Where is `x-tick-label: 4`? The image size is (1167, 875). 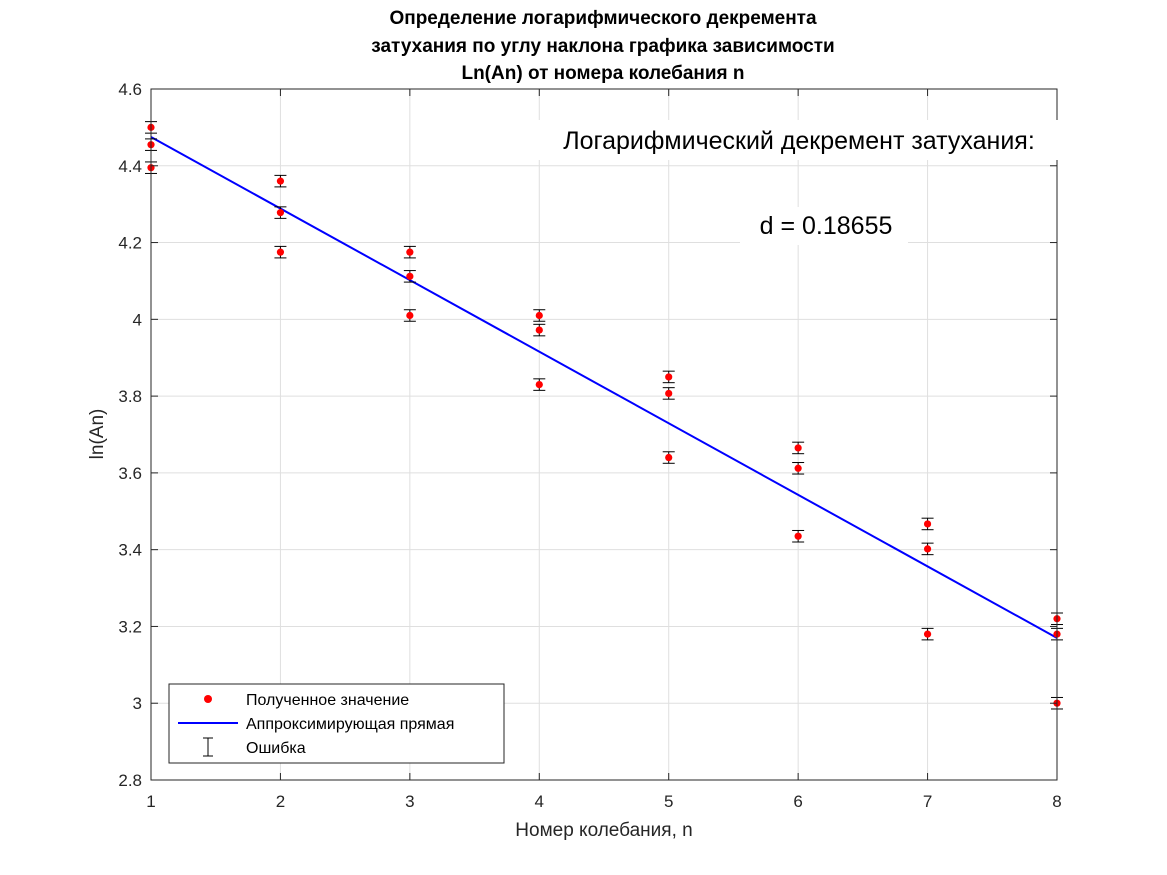 x-tick-label: 4 is located at coordinates (539, 801).